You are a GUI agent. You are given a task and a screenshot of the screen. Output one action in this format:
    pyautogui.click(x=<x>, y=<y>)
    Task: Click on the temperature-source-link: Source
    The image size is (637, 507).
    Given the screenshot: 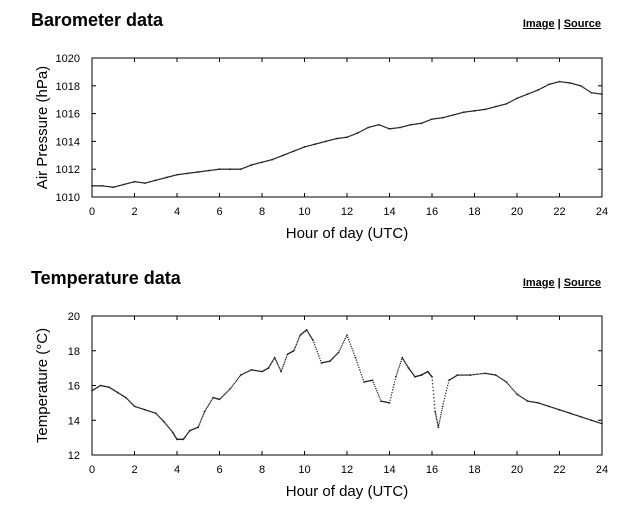 What is the action you would take?
    pyautogui.click(x=582, y=283)
    